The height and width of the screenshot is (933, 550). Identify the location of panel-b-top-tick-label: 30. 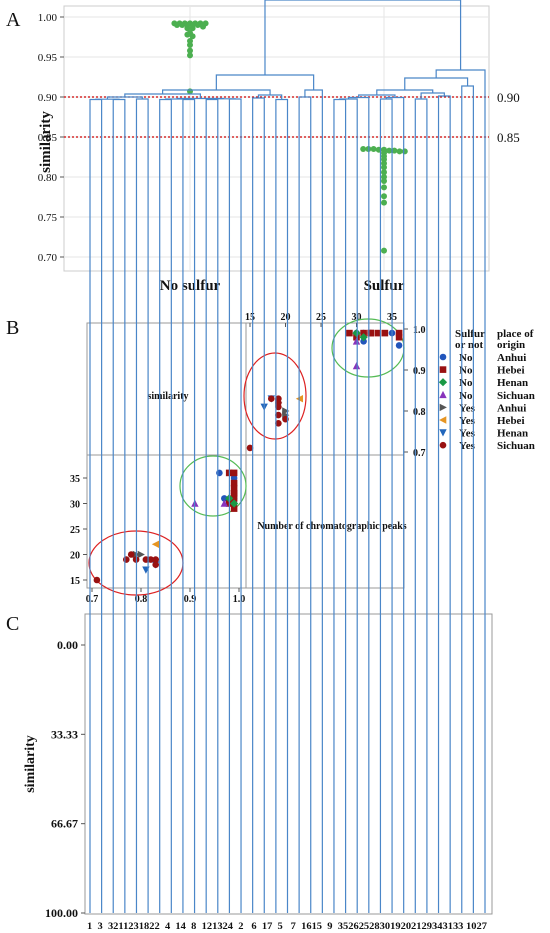
(357, 317).